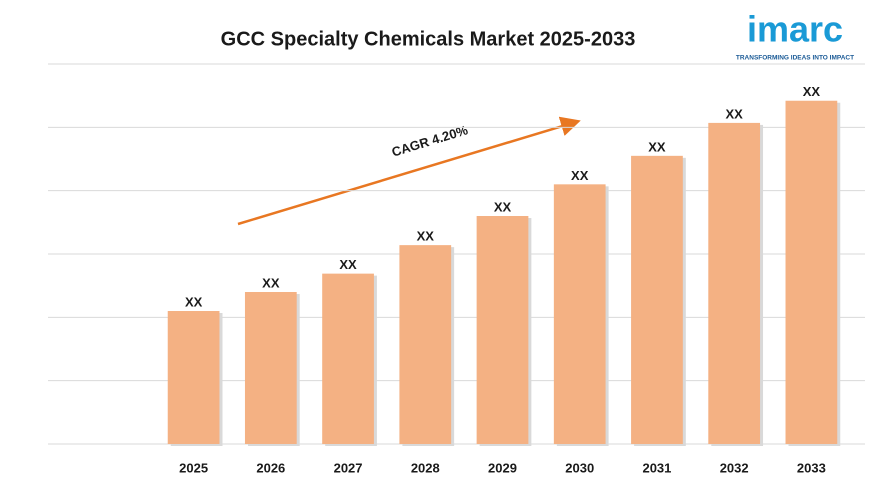 This screenshot has width=870, height=489. I want to click on cagr-arrow, so click(409, 171).